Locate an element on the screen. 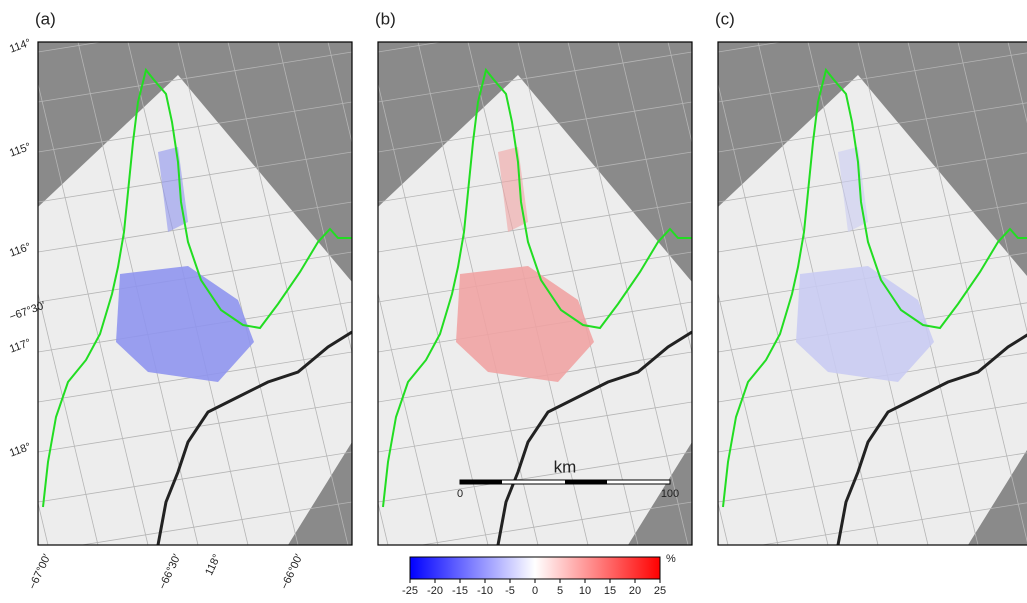 This screenshot has width=1027, height=603. lat-label: 114° is located at coordinates (20, 46).